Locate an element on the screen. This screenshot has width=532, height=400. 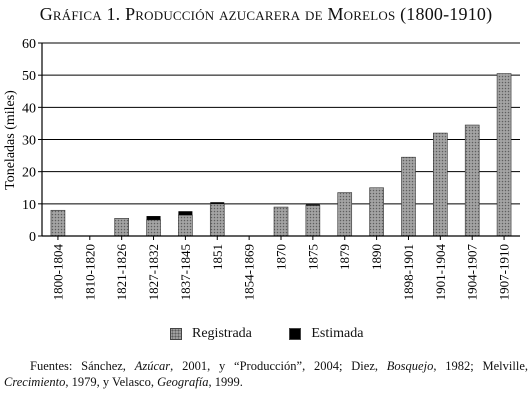
legend-swatch-estimada is located at coordinates (295, 334).